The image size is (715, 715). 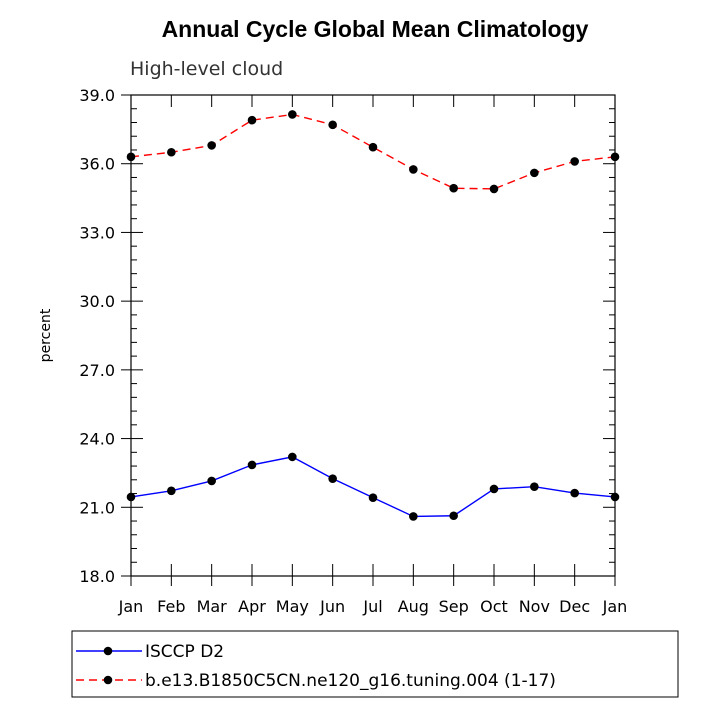 I want to click on y-axis-label: percent, so click(x=46, y=335).